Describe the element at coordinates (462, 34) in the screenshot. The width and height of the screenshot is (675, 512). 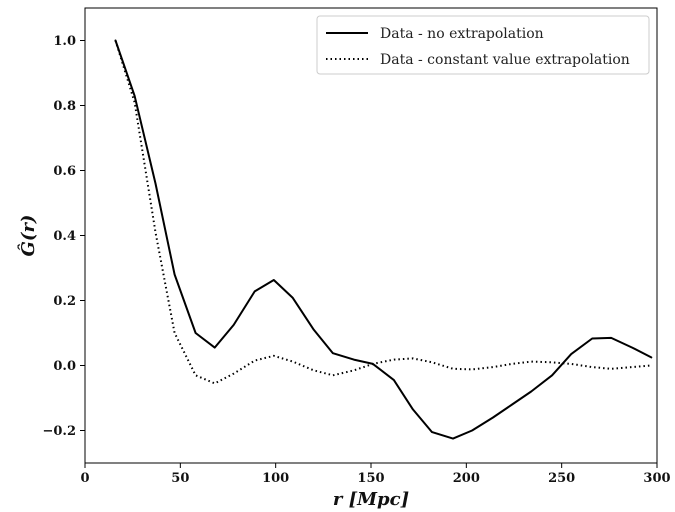
I see `legend-label-no-extrapolation: Data - no extrapolation` at that location.